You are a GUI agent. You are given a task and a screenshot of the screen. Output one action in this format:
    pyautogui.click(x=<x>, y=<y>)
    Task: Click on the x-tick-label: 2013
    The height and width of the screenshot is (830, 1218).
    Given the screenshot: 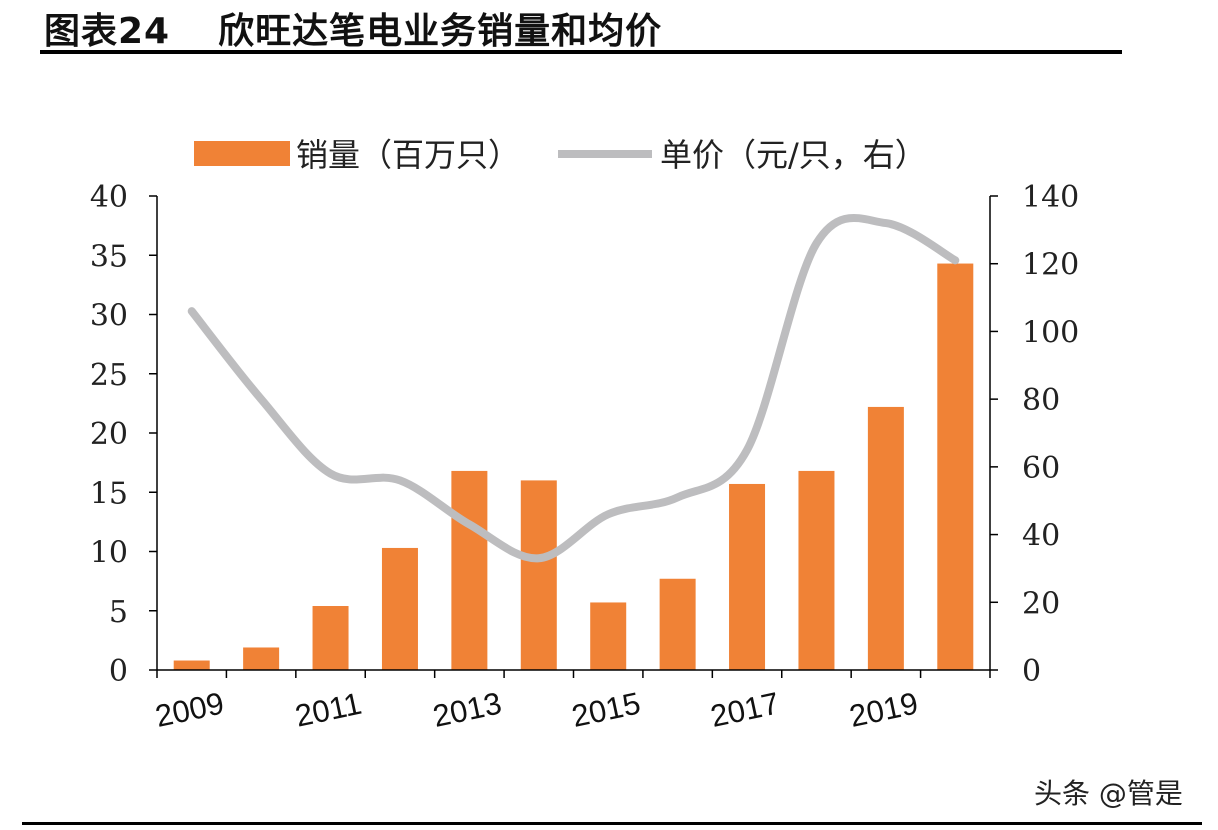 What is the action you would take?
    pyautogui.click(x=467, y=709)
    